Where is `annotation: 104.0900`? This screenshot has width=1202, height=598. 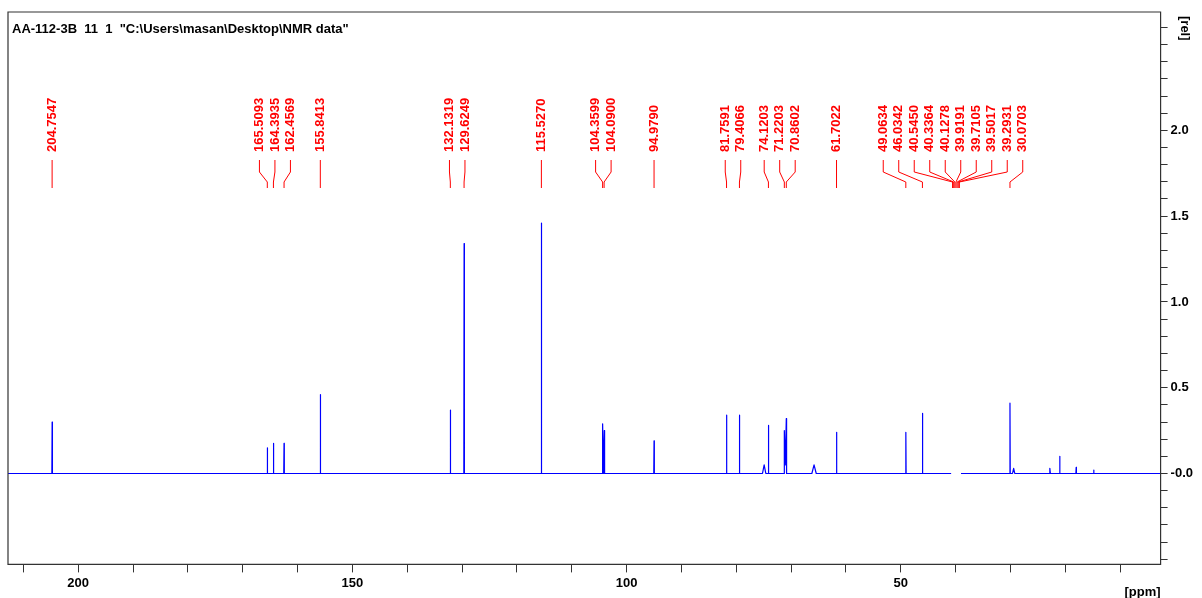
annotation: 104.0900 is located at coordinates (610, 124).